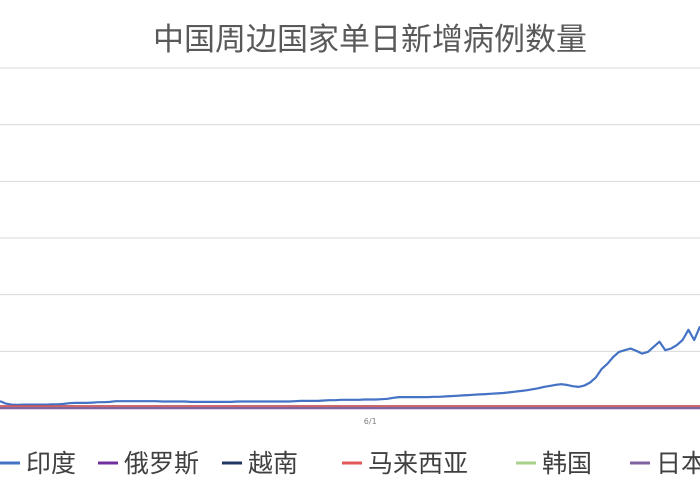 Image resolution: width=700 pixels, height=500 pixels. What do you see at coordinates (273, 463) in the screenshot?
I see `legend-label-2: 越南` at bounding box center [273, 463].